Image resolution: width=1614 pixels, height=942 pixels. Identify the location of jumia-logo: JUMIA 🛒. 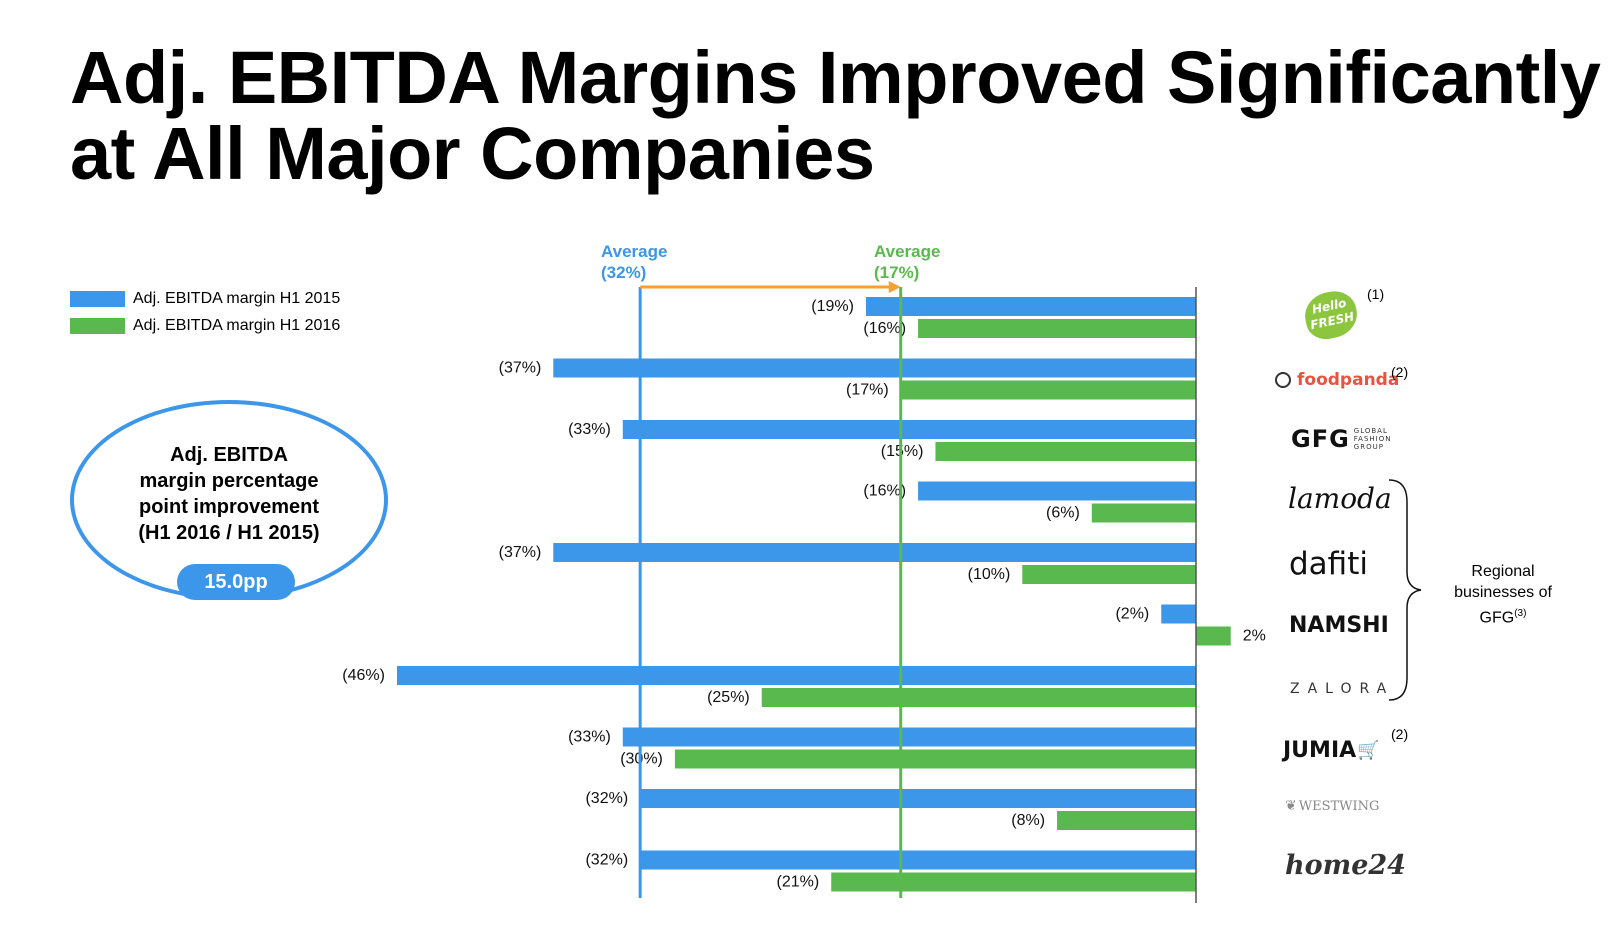
(1331, 750).